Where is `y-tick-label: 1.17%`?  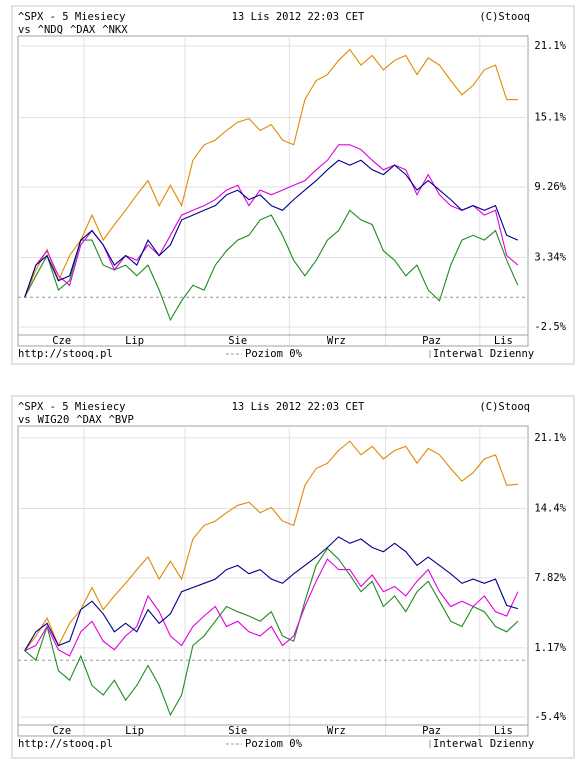
y-tick-label: 1.17% is located at coordinates (550, 648).